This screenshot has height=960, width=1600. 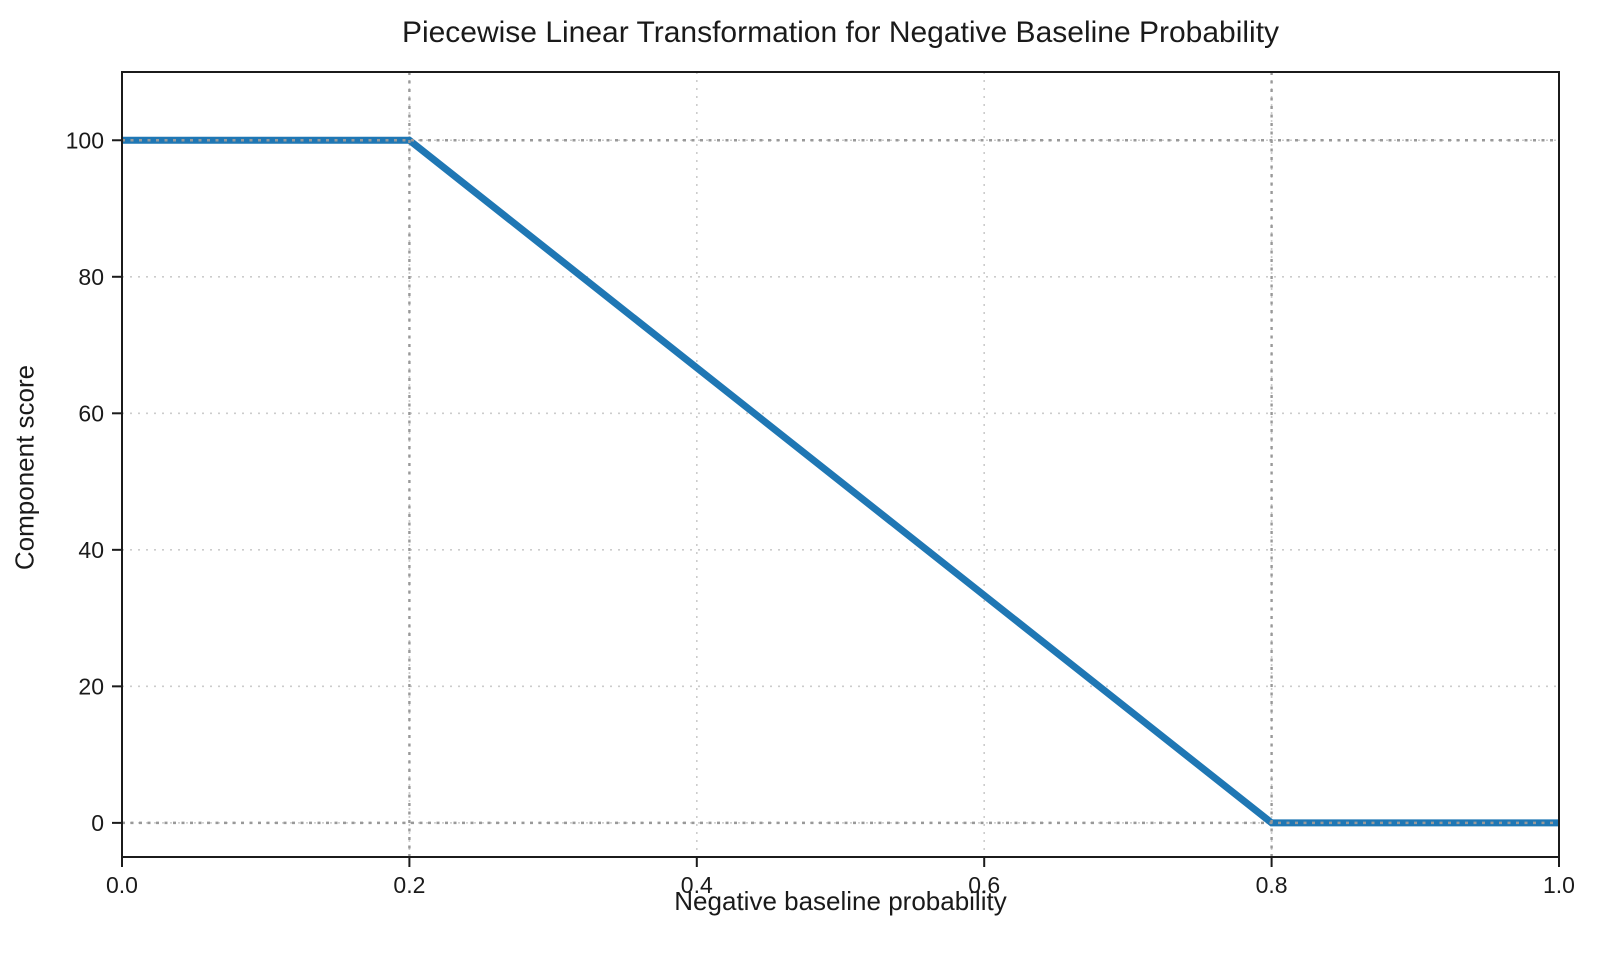 I want to click on x-tick-label: 0.0, so click(x=122, y=885).